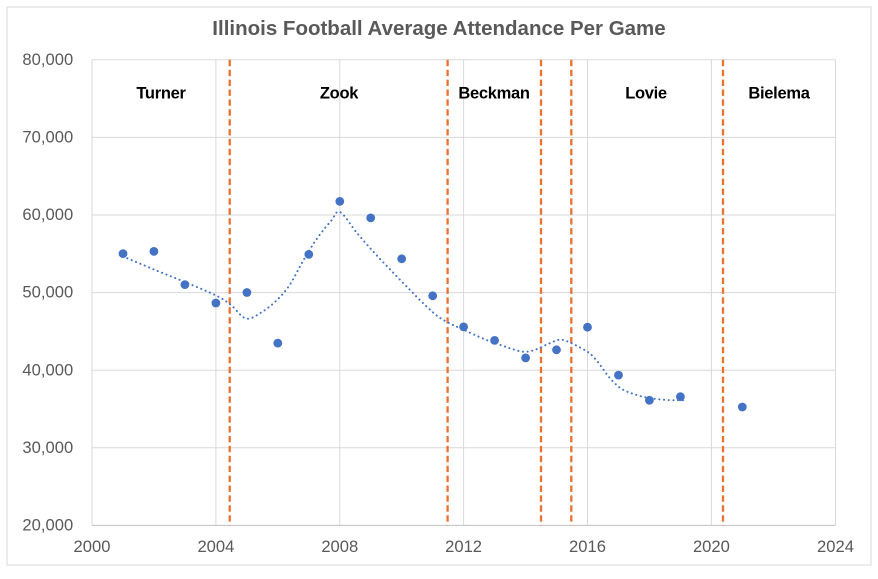  Describe the element at coordinates (161, 93) in the screenshot. I see `svg-text: Turner` at that location.